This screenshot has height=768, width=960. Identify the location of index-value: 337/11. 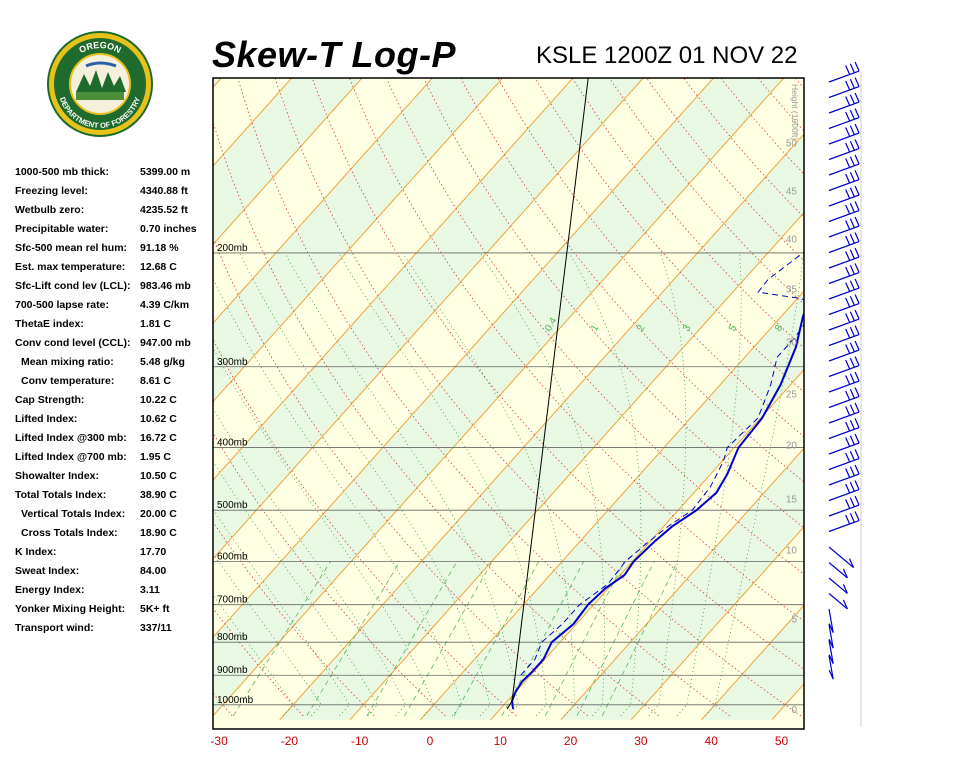
(156, 628).